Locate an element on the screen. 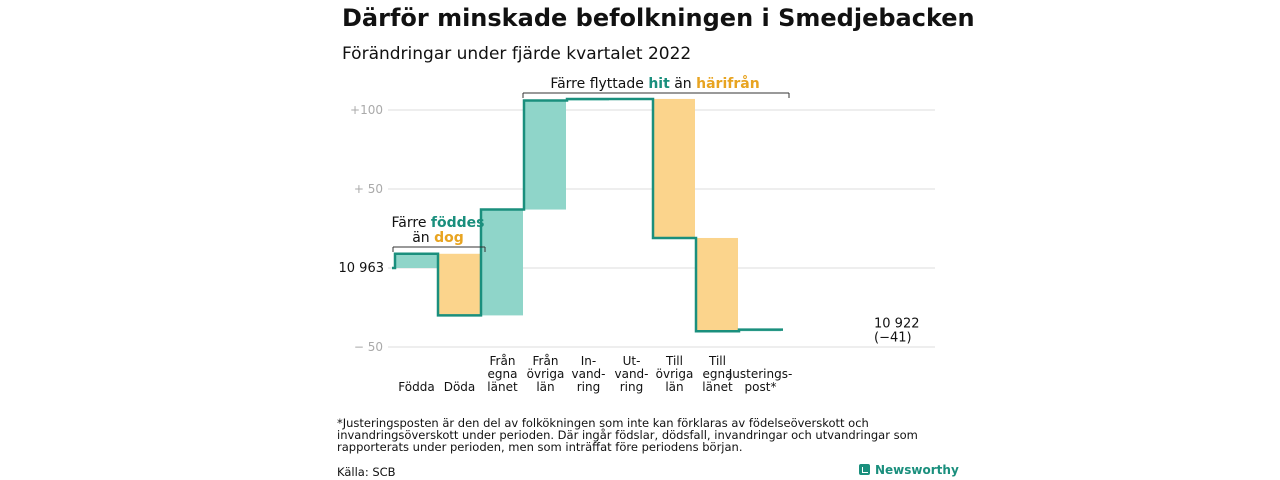 Image resolution: width=1280 pixels, height=480 pixels. source-label: Källa: SCB is located at coordinates (366, 472).